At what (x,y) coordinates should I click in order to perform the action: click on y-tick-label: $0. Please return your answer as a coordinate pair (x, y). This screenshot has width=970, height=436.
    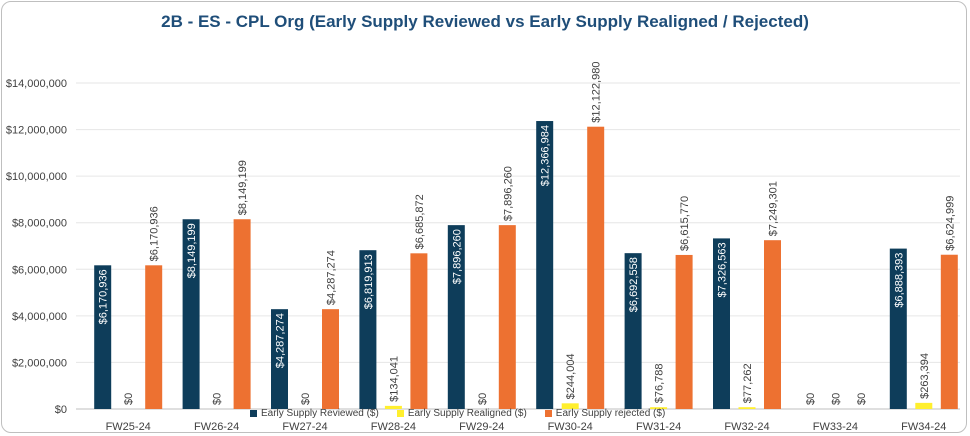
    Looking at the image, I should click on (61, 410).